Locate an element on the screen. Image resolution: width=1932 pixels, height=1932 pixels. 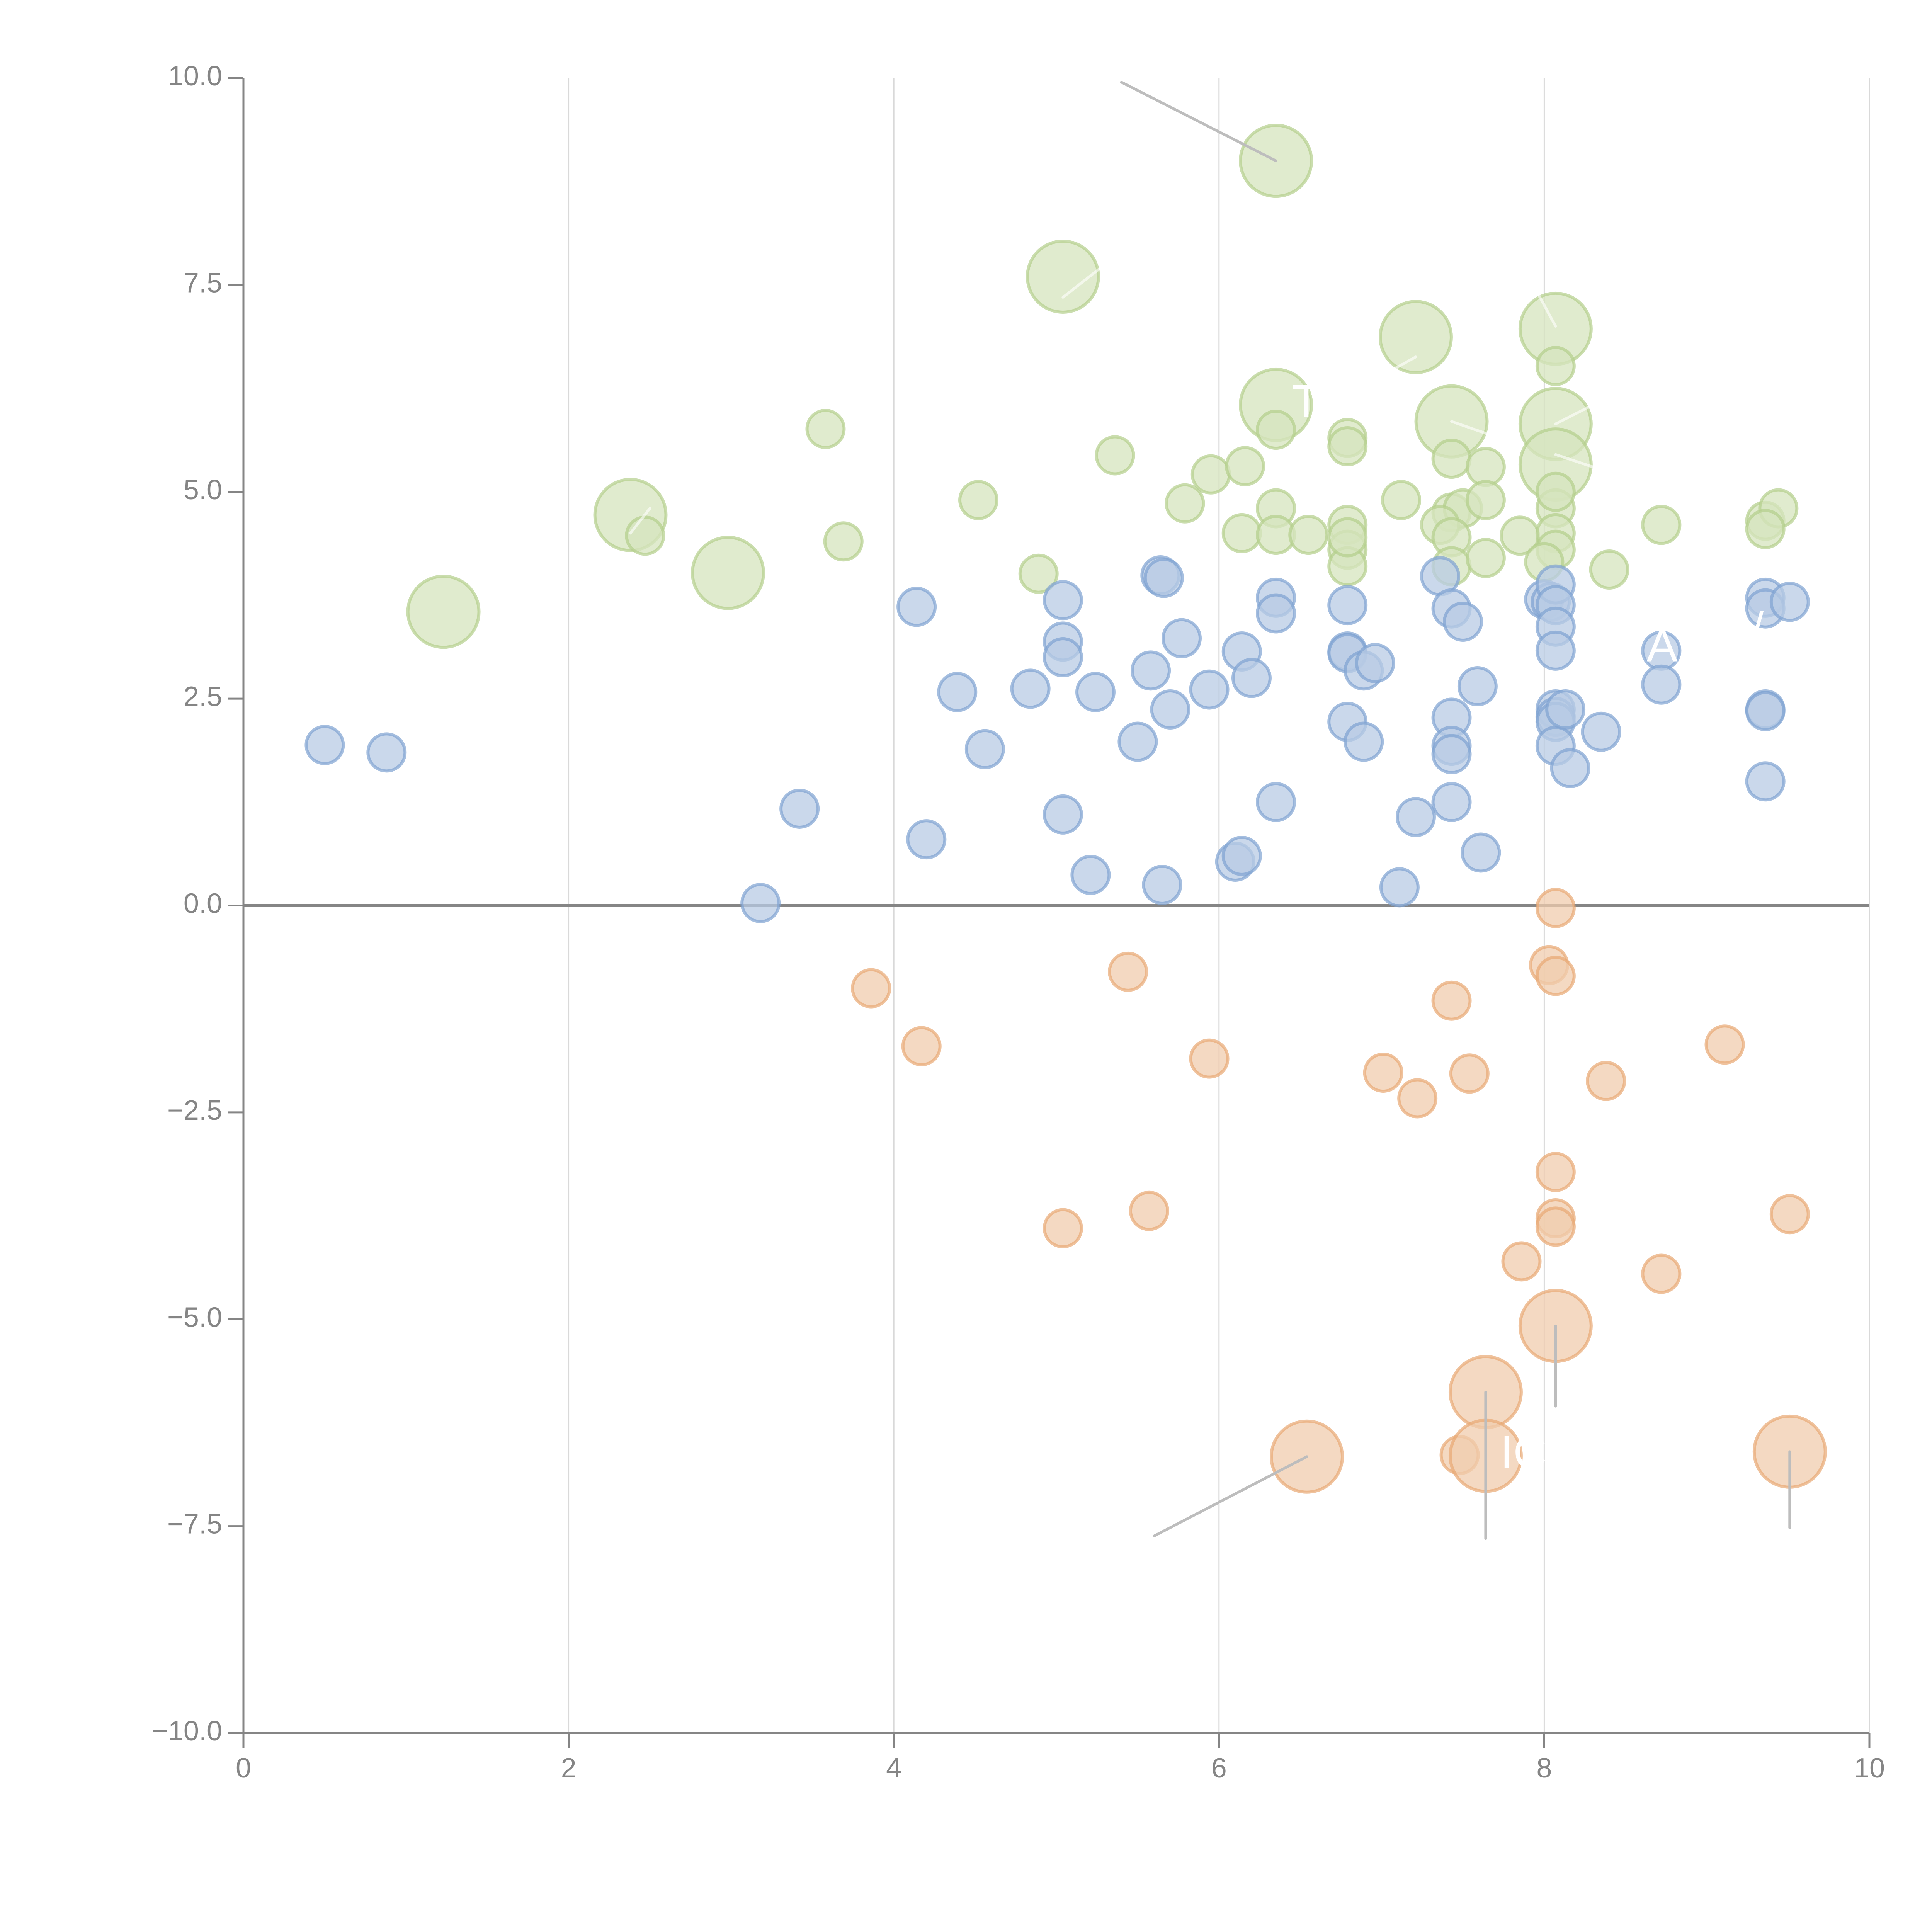
y-tick-label-6: −5.0 is located at coordinates (194, 1318).